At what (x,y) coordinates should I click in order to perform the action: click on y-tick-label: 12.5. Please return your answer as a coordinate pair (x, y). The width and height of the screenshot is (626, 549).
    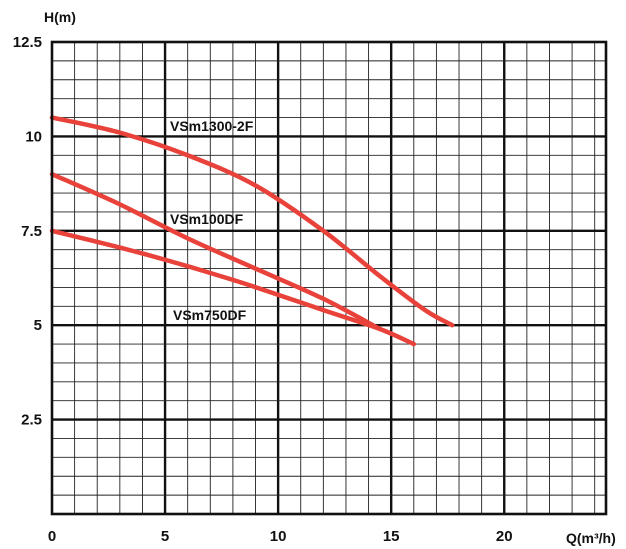
    Looking at the image, I should click on (27, 42).